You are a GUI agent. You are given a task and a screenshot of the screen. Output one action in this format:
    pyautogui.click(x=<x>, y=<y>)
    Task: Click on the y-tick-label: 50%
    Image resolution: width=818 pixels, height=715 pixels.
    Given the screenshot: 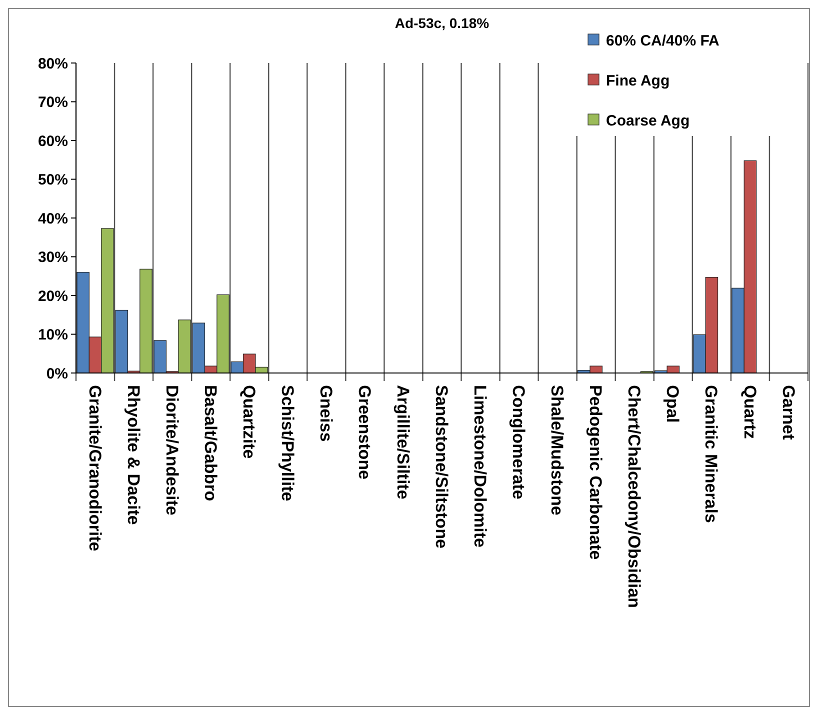 What is the action you would take?
    pyautogui.click(x=53, y=180)
    